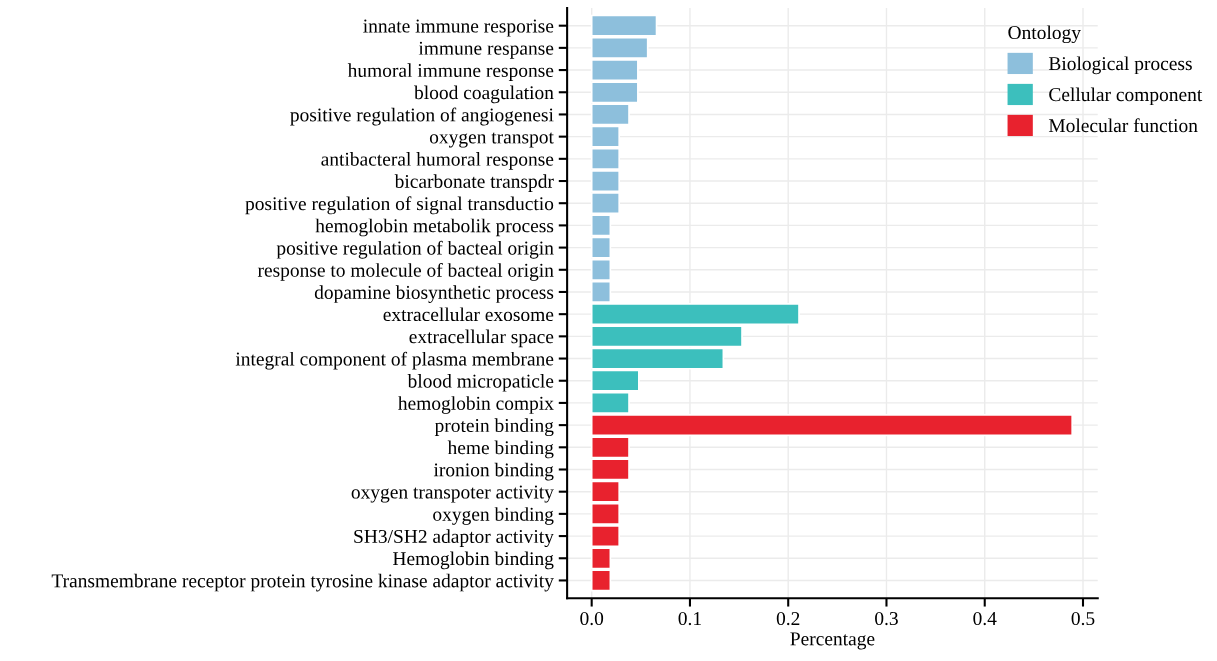 This screenshot has width=1217, height=661. I want to click on y-tick-label: heme binding, so click(500, 449).